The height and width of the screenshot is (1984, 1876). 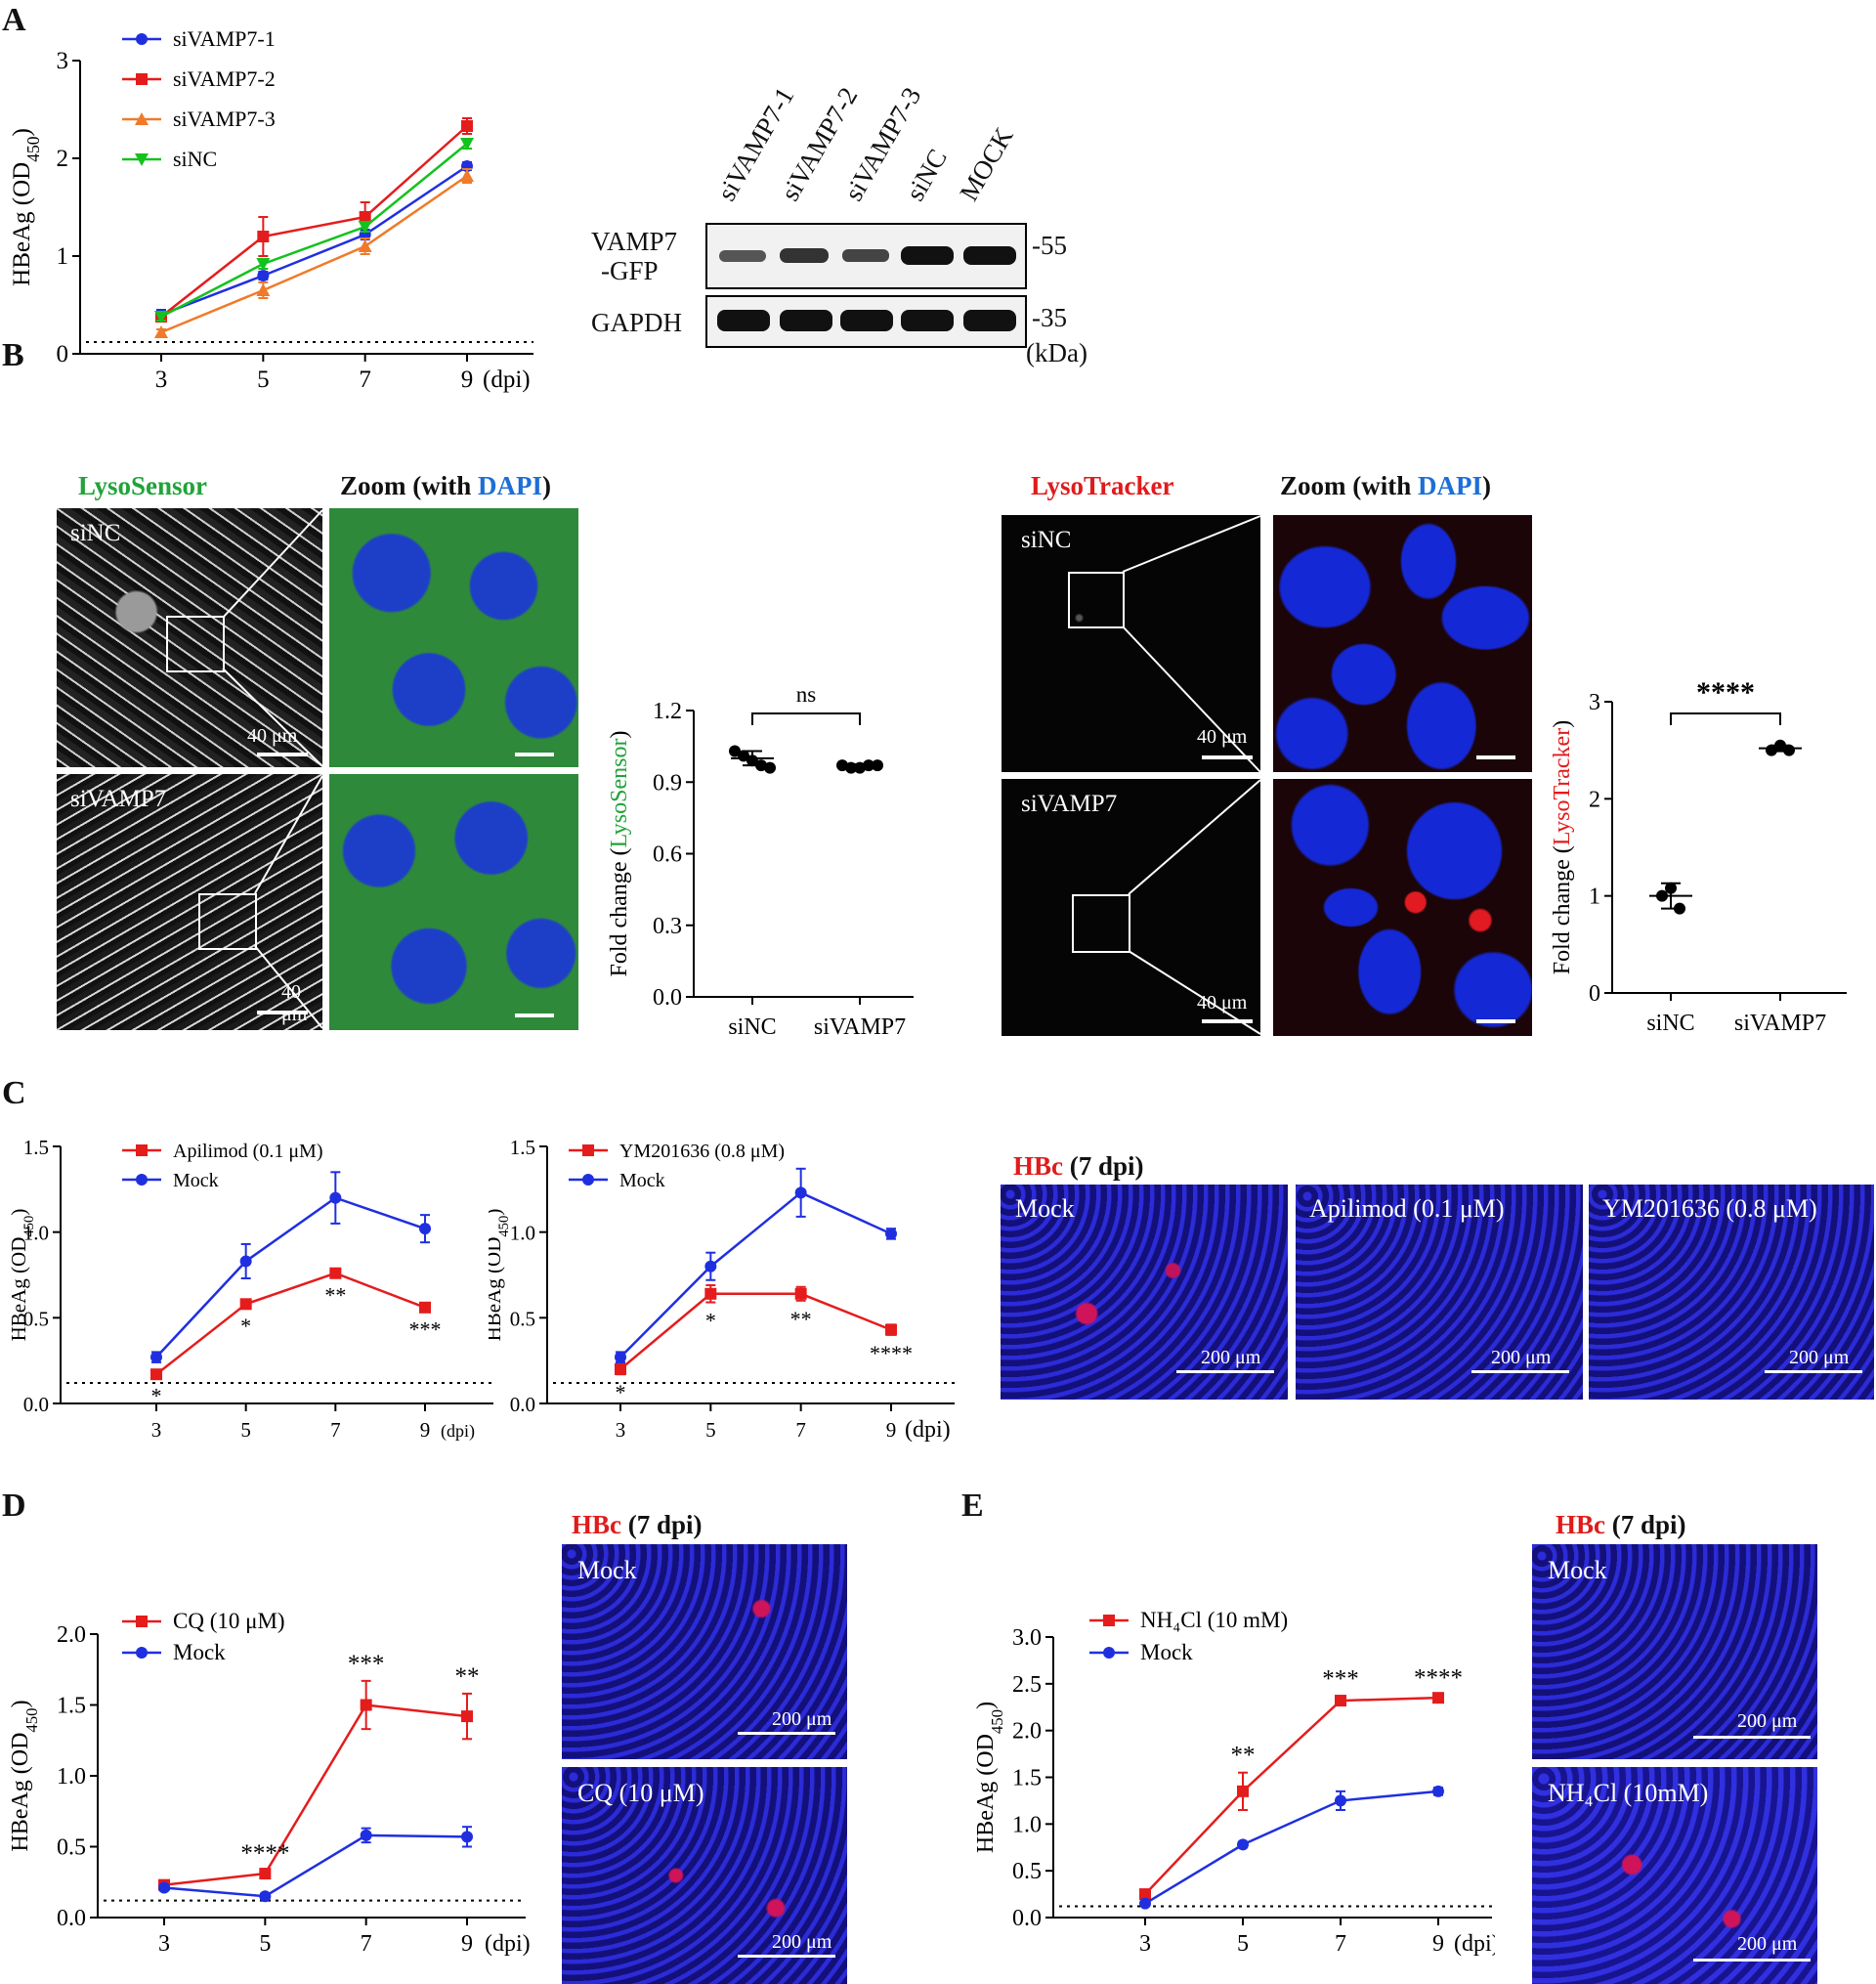 I want to click on hbc-label: HBc, so click(x=1580, y=1524).